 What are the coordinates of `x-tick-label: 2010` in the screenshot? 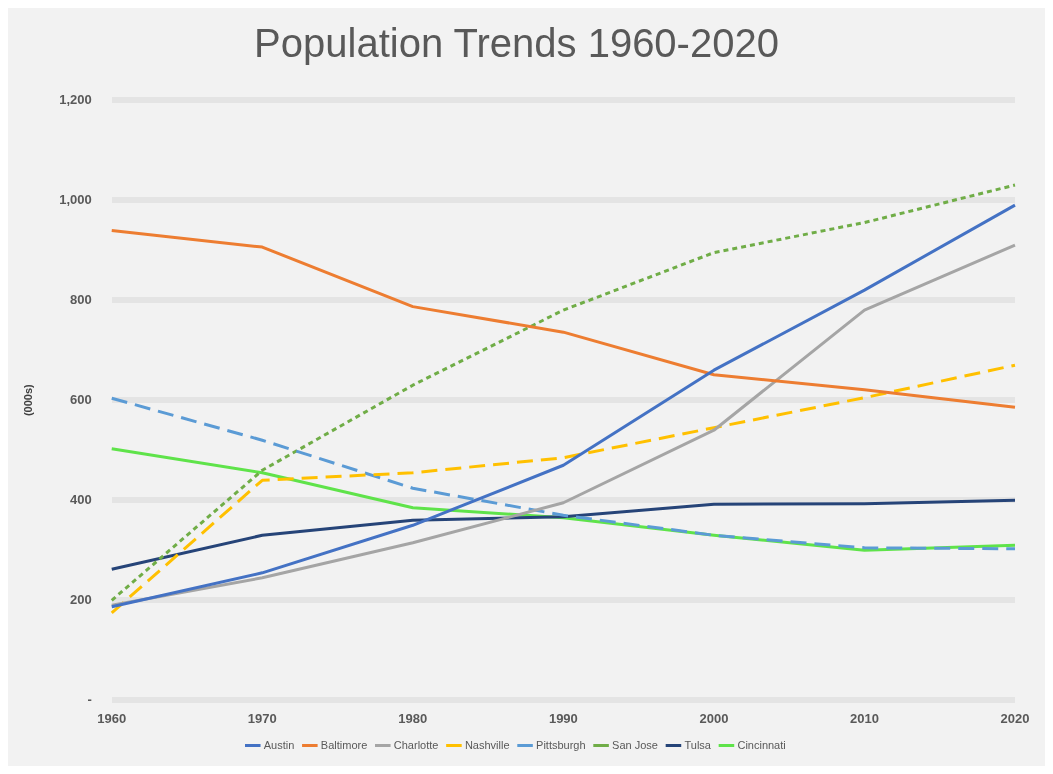 It's located at (864, 718).